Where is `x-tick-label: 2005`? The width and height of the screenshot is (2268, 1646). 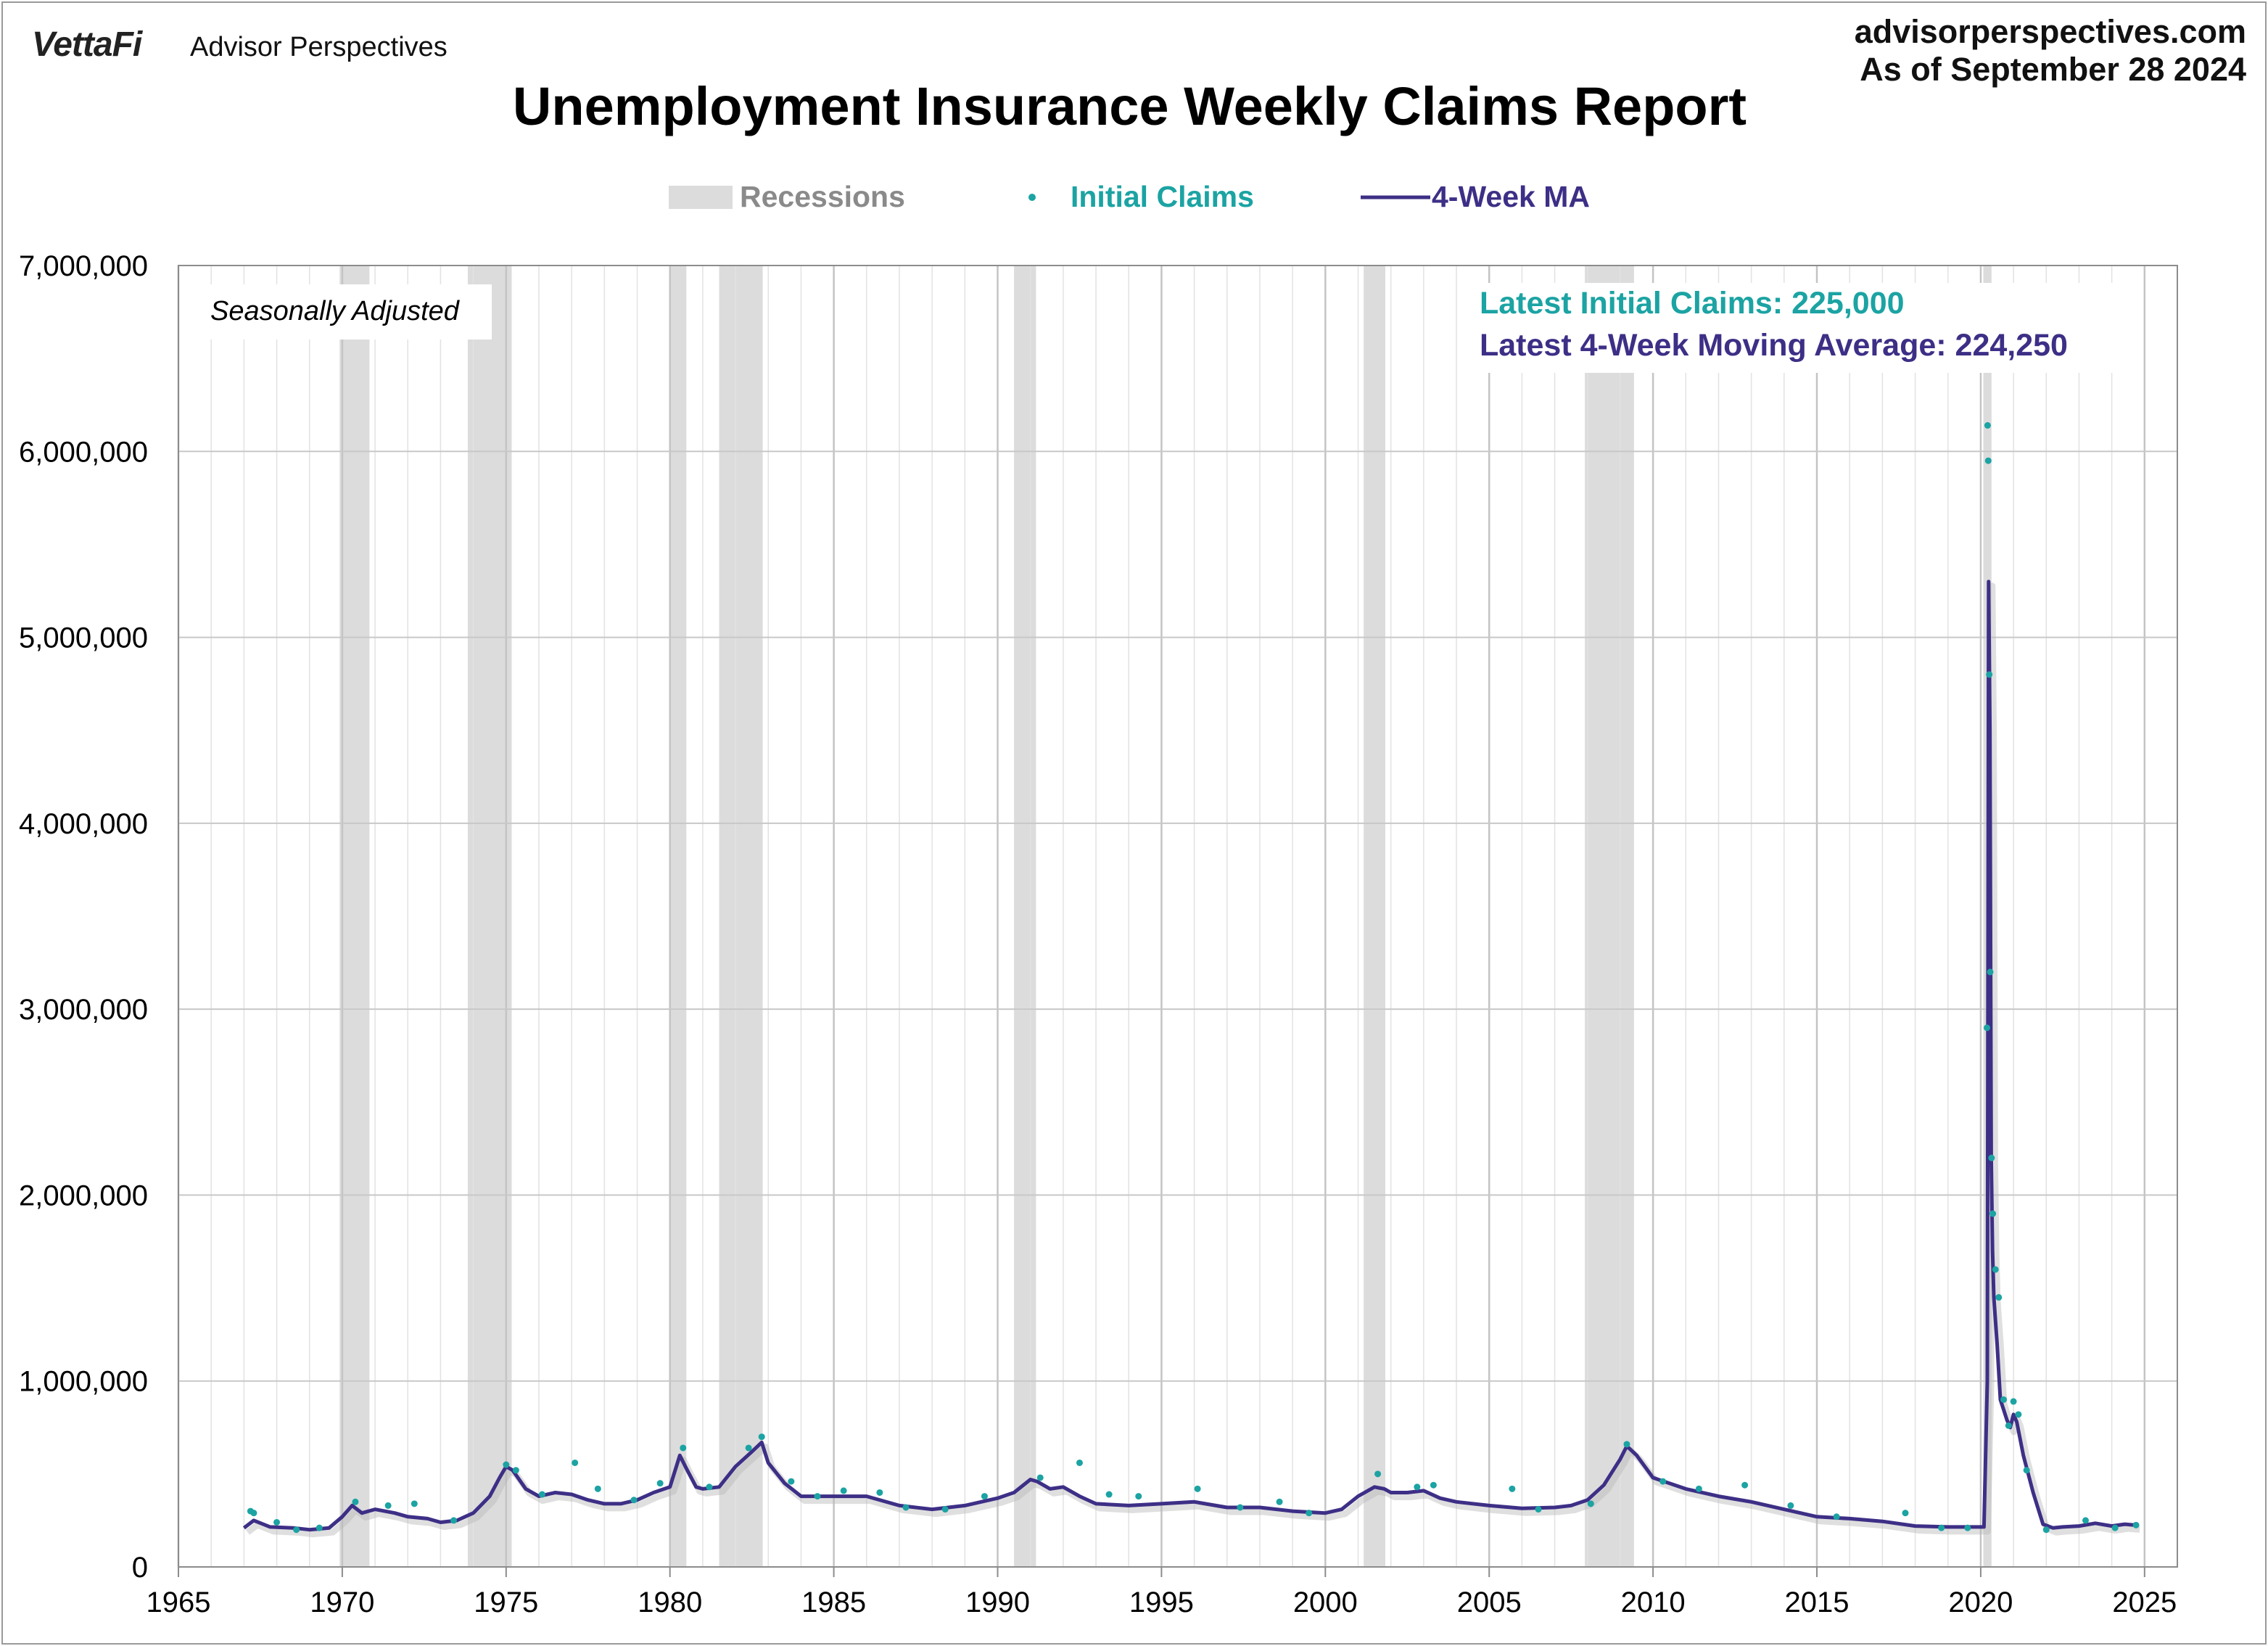 x-tick-label: 2005 is located at coordinates (1489, 1602).